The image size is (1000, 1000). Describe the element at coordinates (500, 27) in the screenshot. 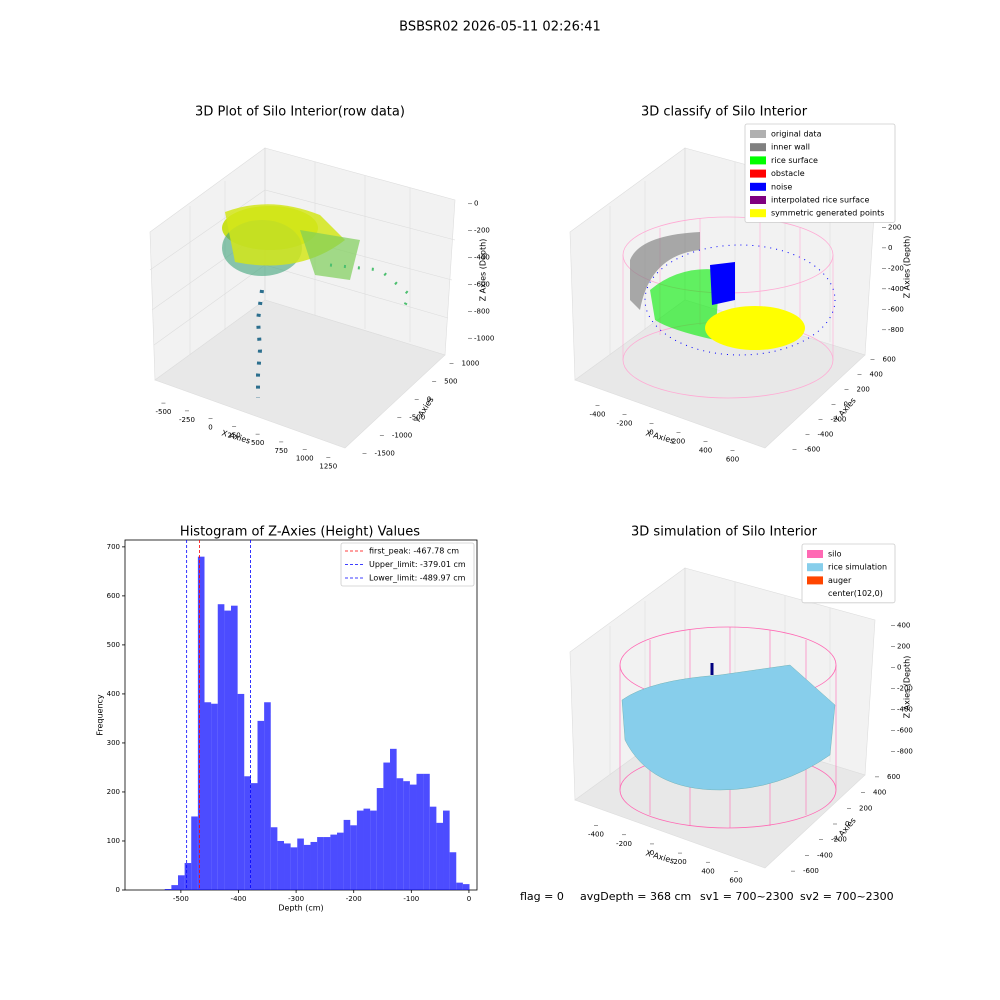

I see `suptitle: BSBSR02 2026-05-11 02:26:41` at that location.